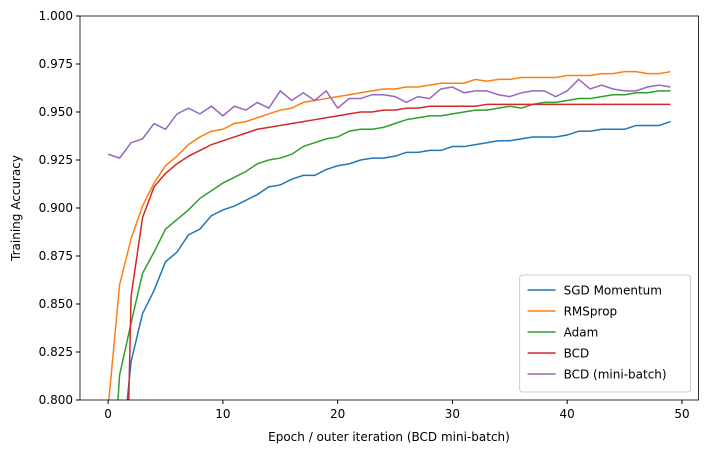 This screenshot has width=709, height=457. Describe the element at coordinates (56, 16) in the screenshot. I see `y-tick-label: 1.000` at that location.